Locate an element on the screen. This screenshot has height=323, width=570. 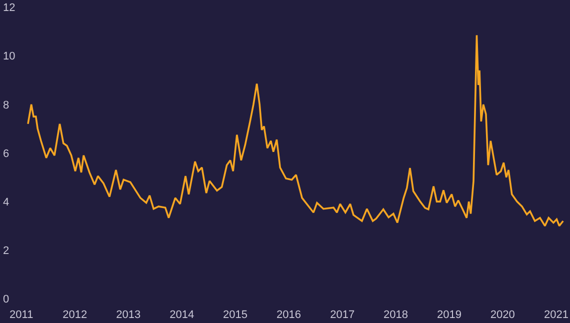
y-tick-label: 12 is located at coordinates (9, 8).